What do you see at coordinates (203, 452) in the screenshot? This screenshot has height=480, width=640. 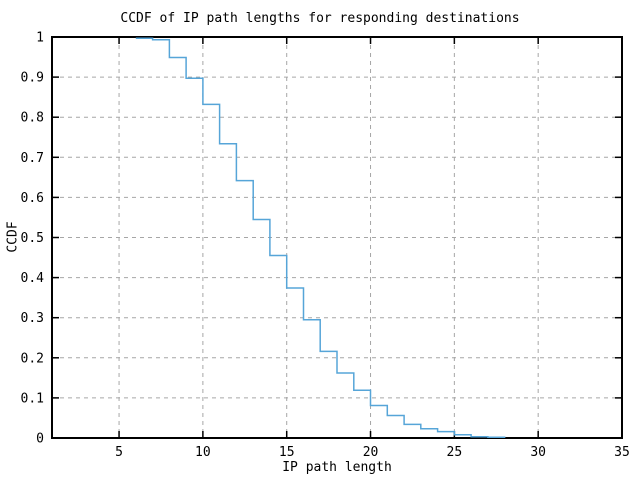 I see `x-tick-label: 10` at bounding box center [203, 452].